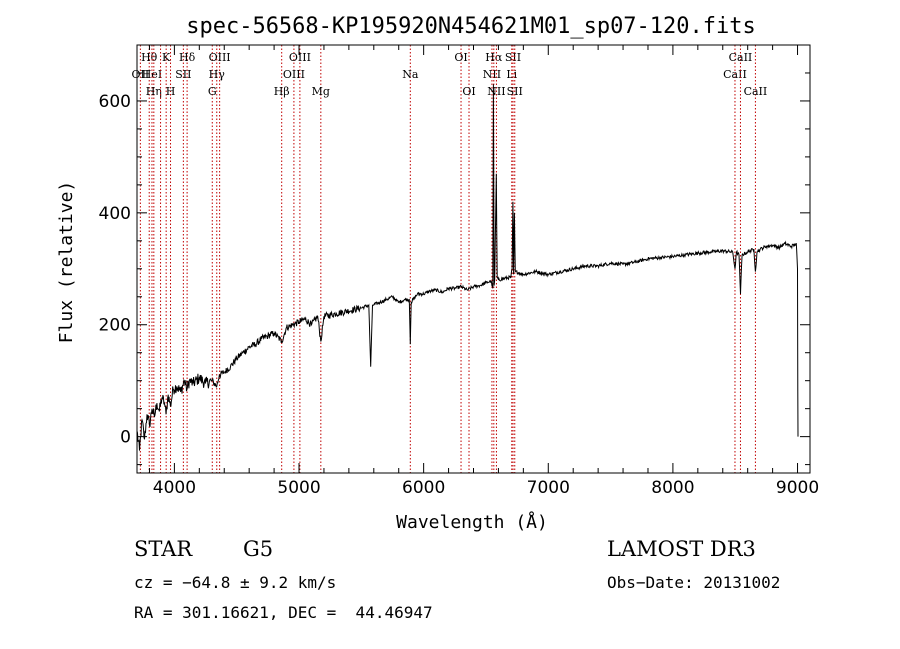 This screenshot has height=649, width=900. Describe the element at coordinates (66, 262) in the screenshot. I see `y-axis-label: Flux (relative)` at that location.